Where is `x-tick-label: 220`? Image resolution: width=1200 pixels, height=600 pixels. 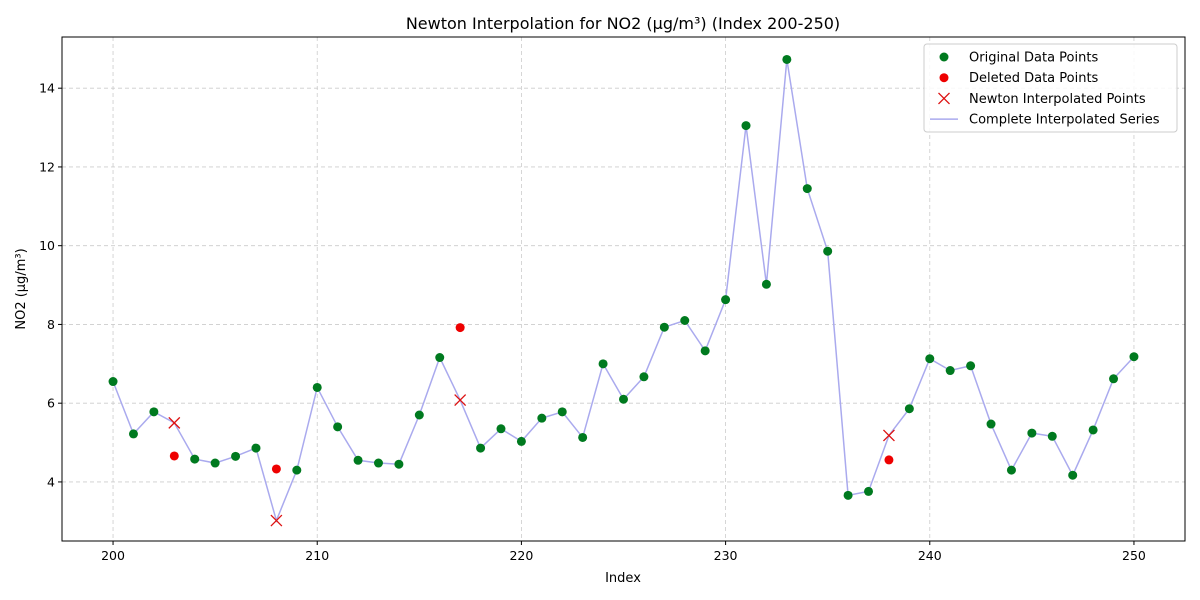 x-tick-label: 220 is located at coordinates (521, 555).